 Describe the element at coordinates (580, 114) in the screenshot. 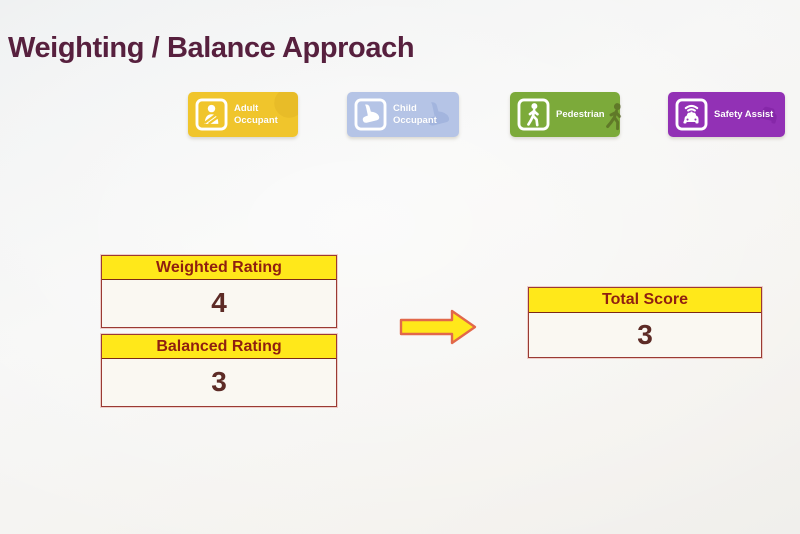

I see `badge-pedestrian-label: Pedestrian` at that location.